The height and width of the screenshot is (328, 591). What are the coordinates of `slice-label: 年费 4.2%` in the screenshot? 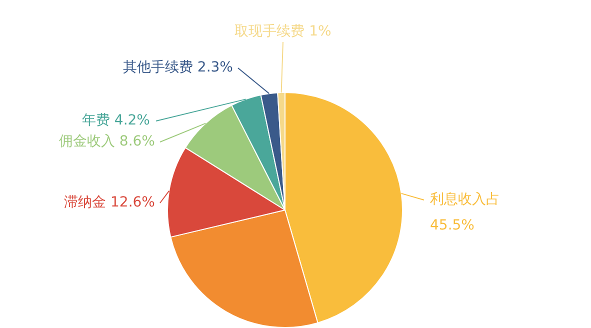 It's located at (116, 120).